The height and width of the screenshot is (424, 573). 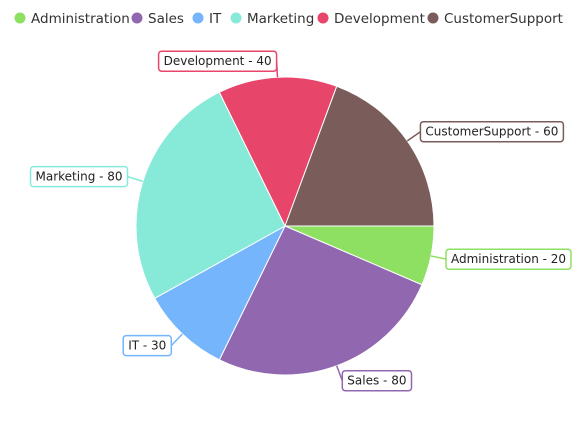 I want to click on label-text-marketing: Marketing - 80, so click(x=79, y=177).